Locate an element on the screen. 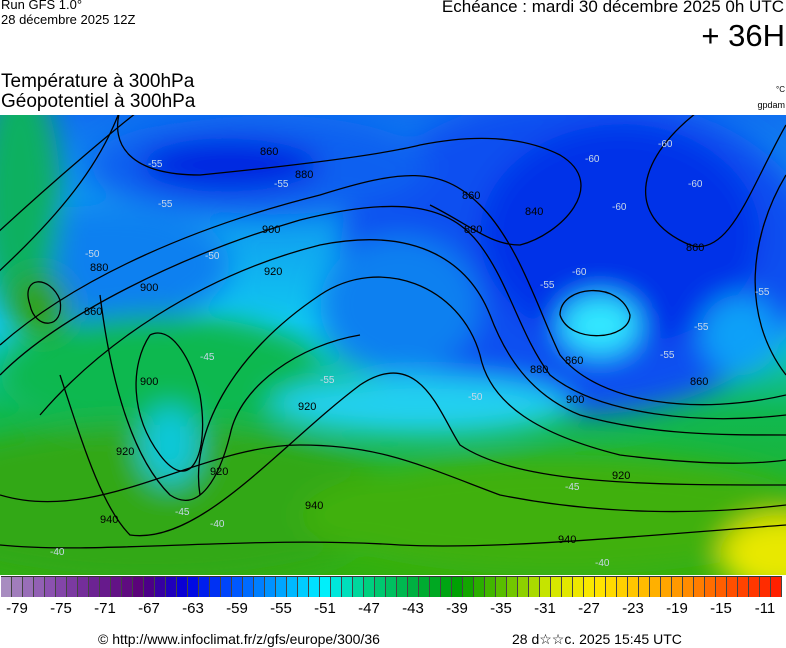 The width and height of the screenshot is (786, 648). isotherm-label: -45 is located at coordinates (572, 487).